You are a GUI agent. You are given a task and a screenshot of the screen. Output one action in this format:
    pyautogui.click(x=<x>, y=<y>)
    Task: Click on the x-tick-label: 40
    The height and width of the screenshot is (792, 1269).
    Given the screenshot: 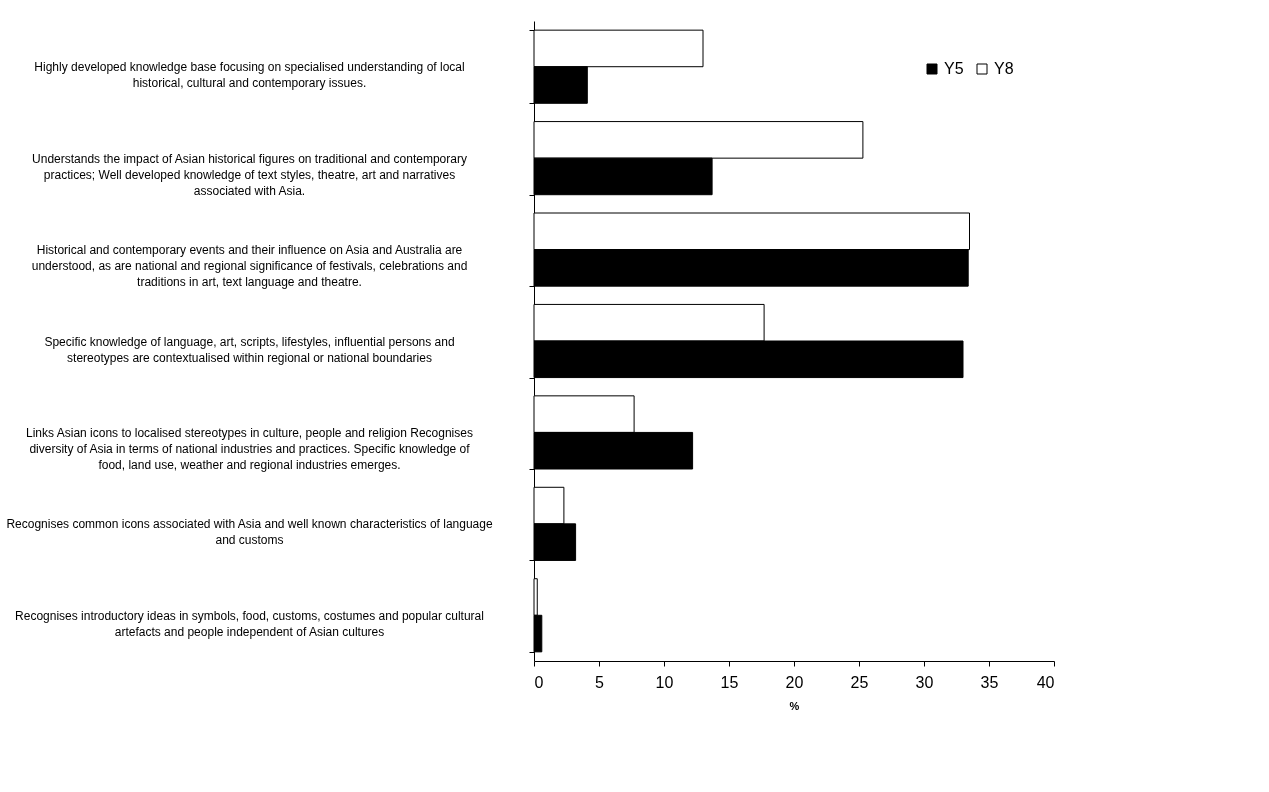 What is the action you would take?
    pyautogui.click(x=1045, y=682)
    